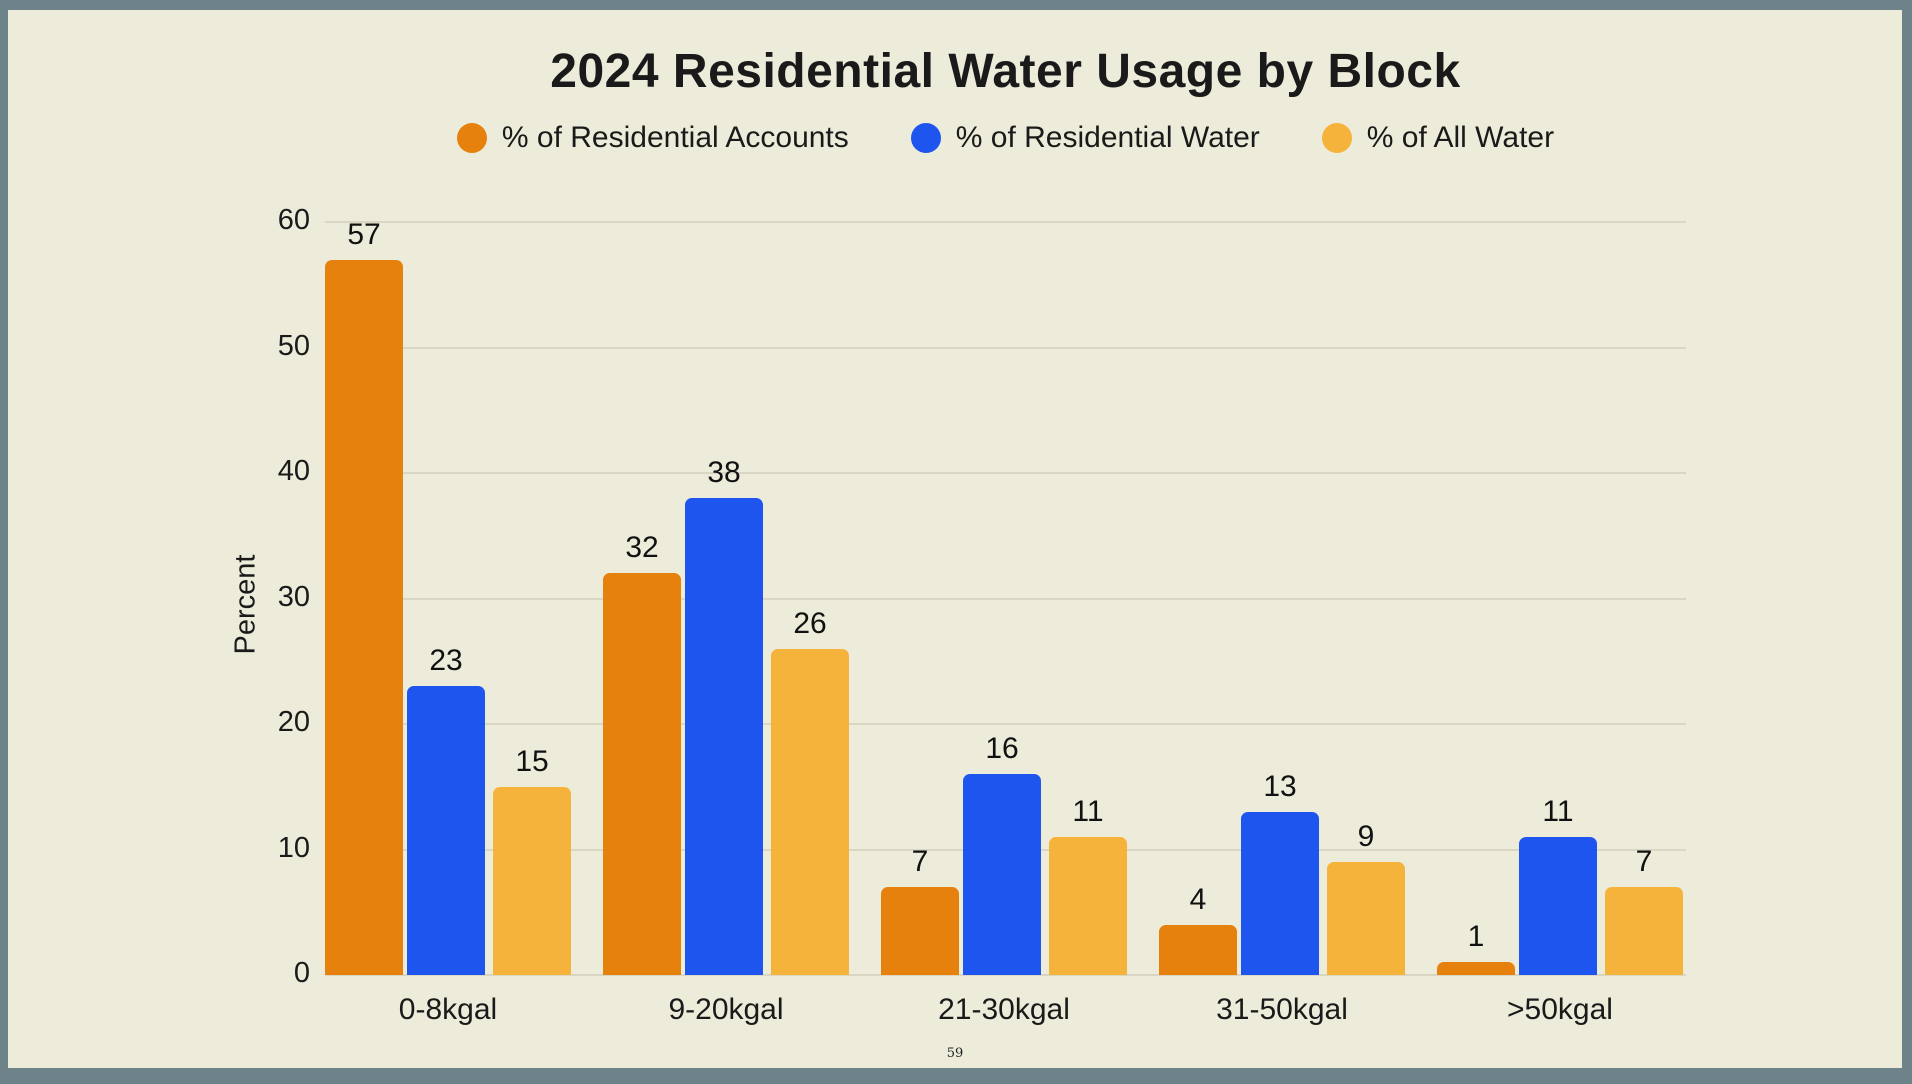  Describe the element at coordinates (955, 1053) in the screenshot. I see `page-number: 59` at that location.